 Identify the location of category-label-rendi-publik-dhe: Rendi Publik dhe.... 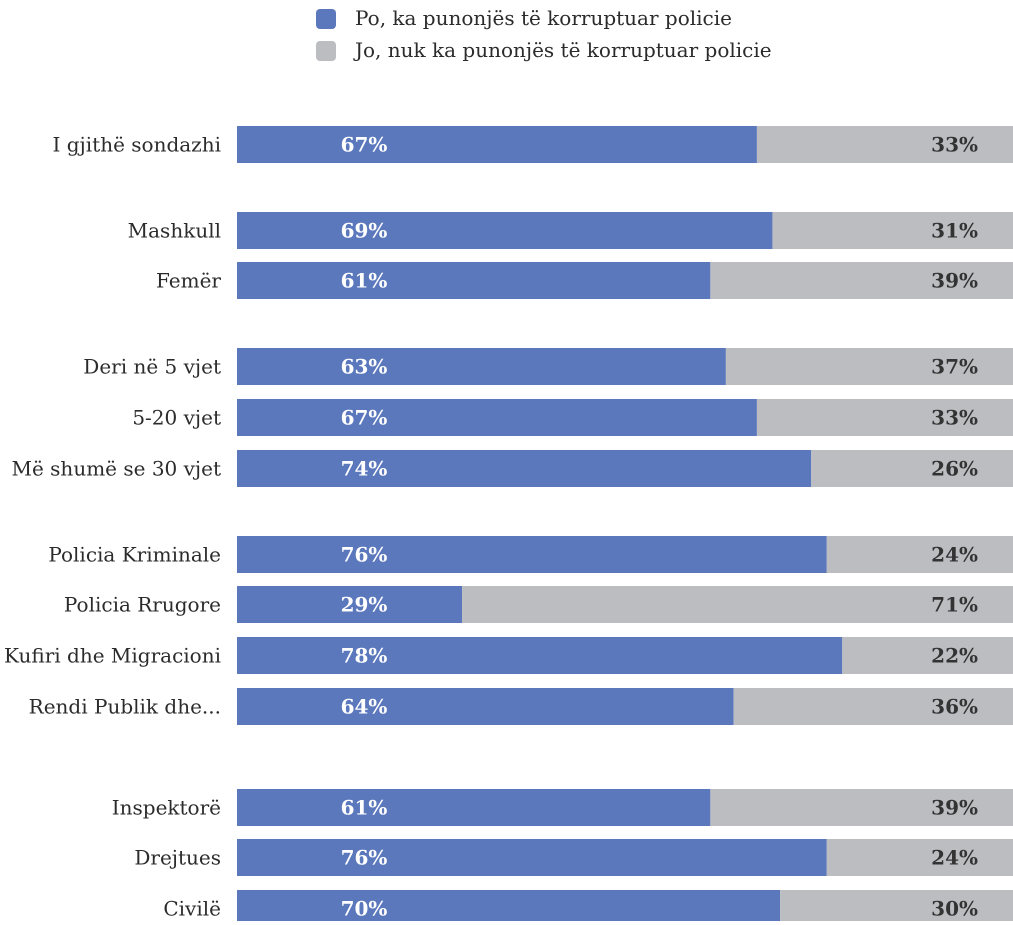
(125, 707).